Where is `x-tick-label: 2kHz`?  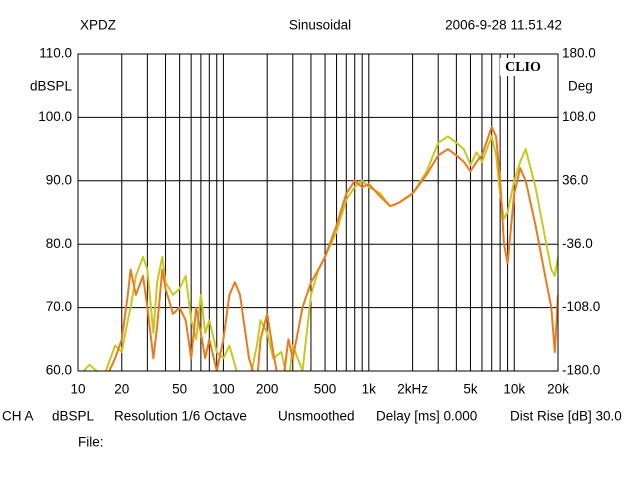
x-tick-label: 2kHz is located at coordinates (412, 389).